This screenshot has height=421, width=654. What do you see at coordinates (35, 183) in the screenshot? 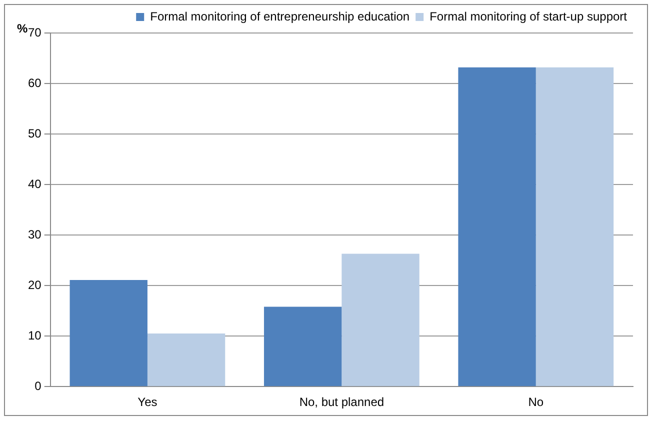
I see `y-tick-label: 40` at bounding box center [35, 183].